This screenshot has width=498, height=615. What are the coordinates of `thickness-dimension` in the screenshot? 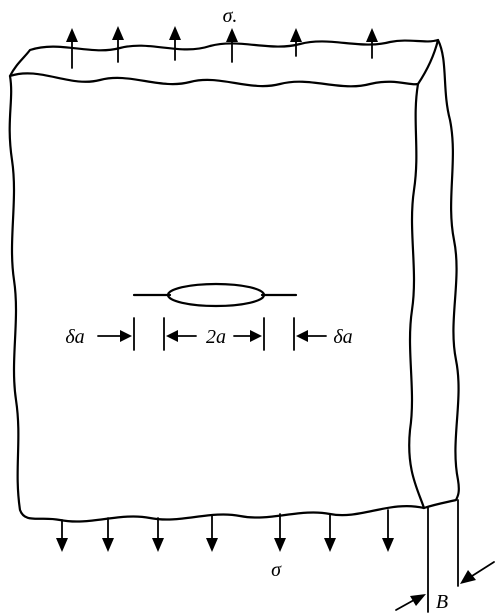 It's located at (445, 556).